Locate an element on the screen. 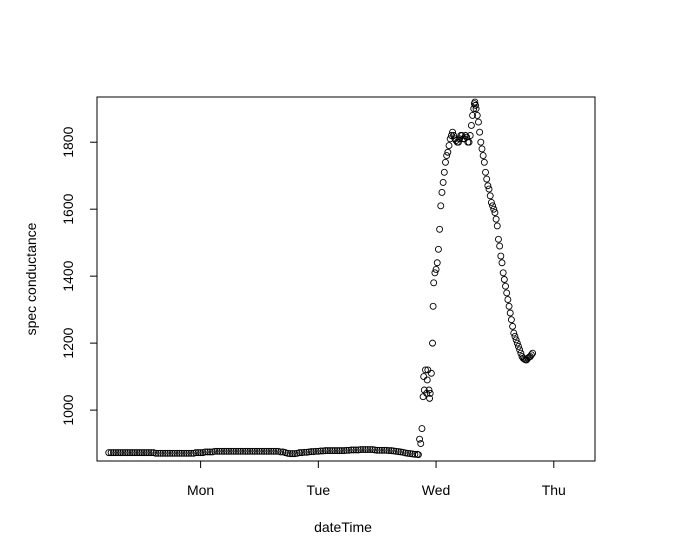 The height and width of the screenshot is (556, 692). x-tick-label: Mon is located at coordinates (200, 490).